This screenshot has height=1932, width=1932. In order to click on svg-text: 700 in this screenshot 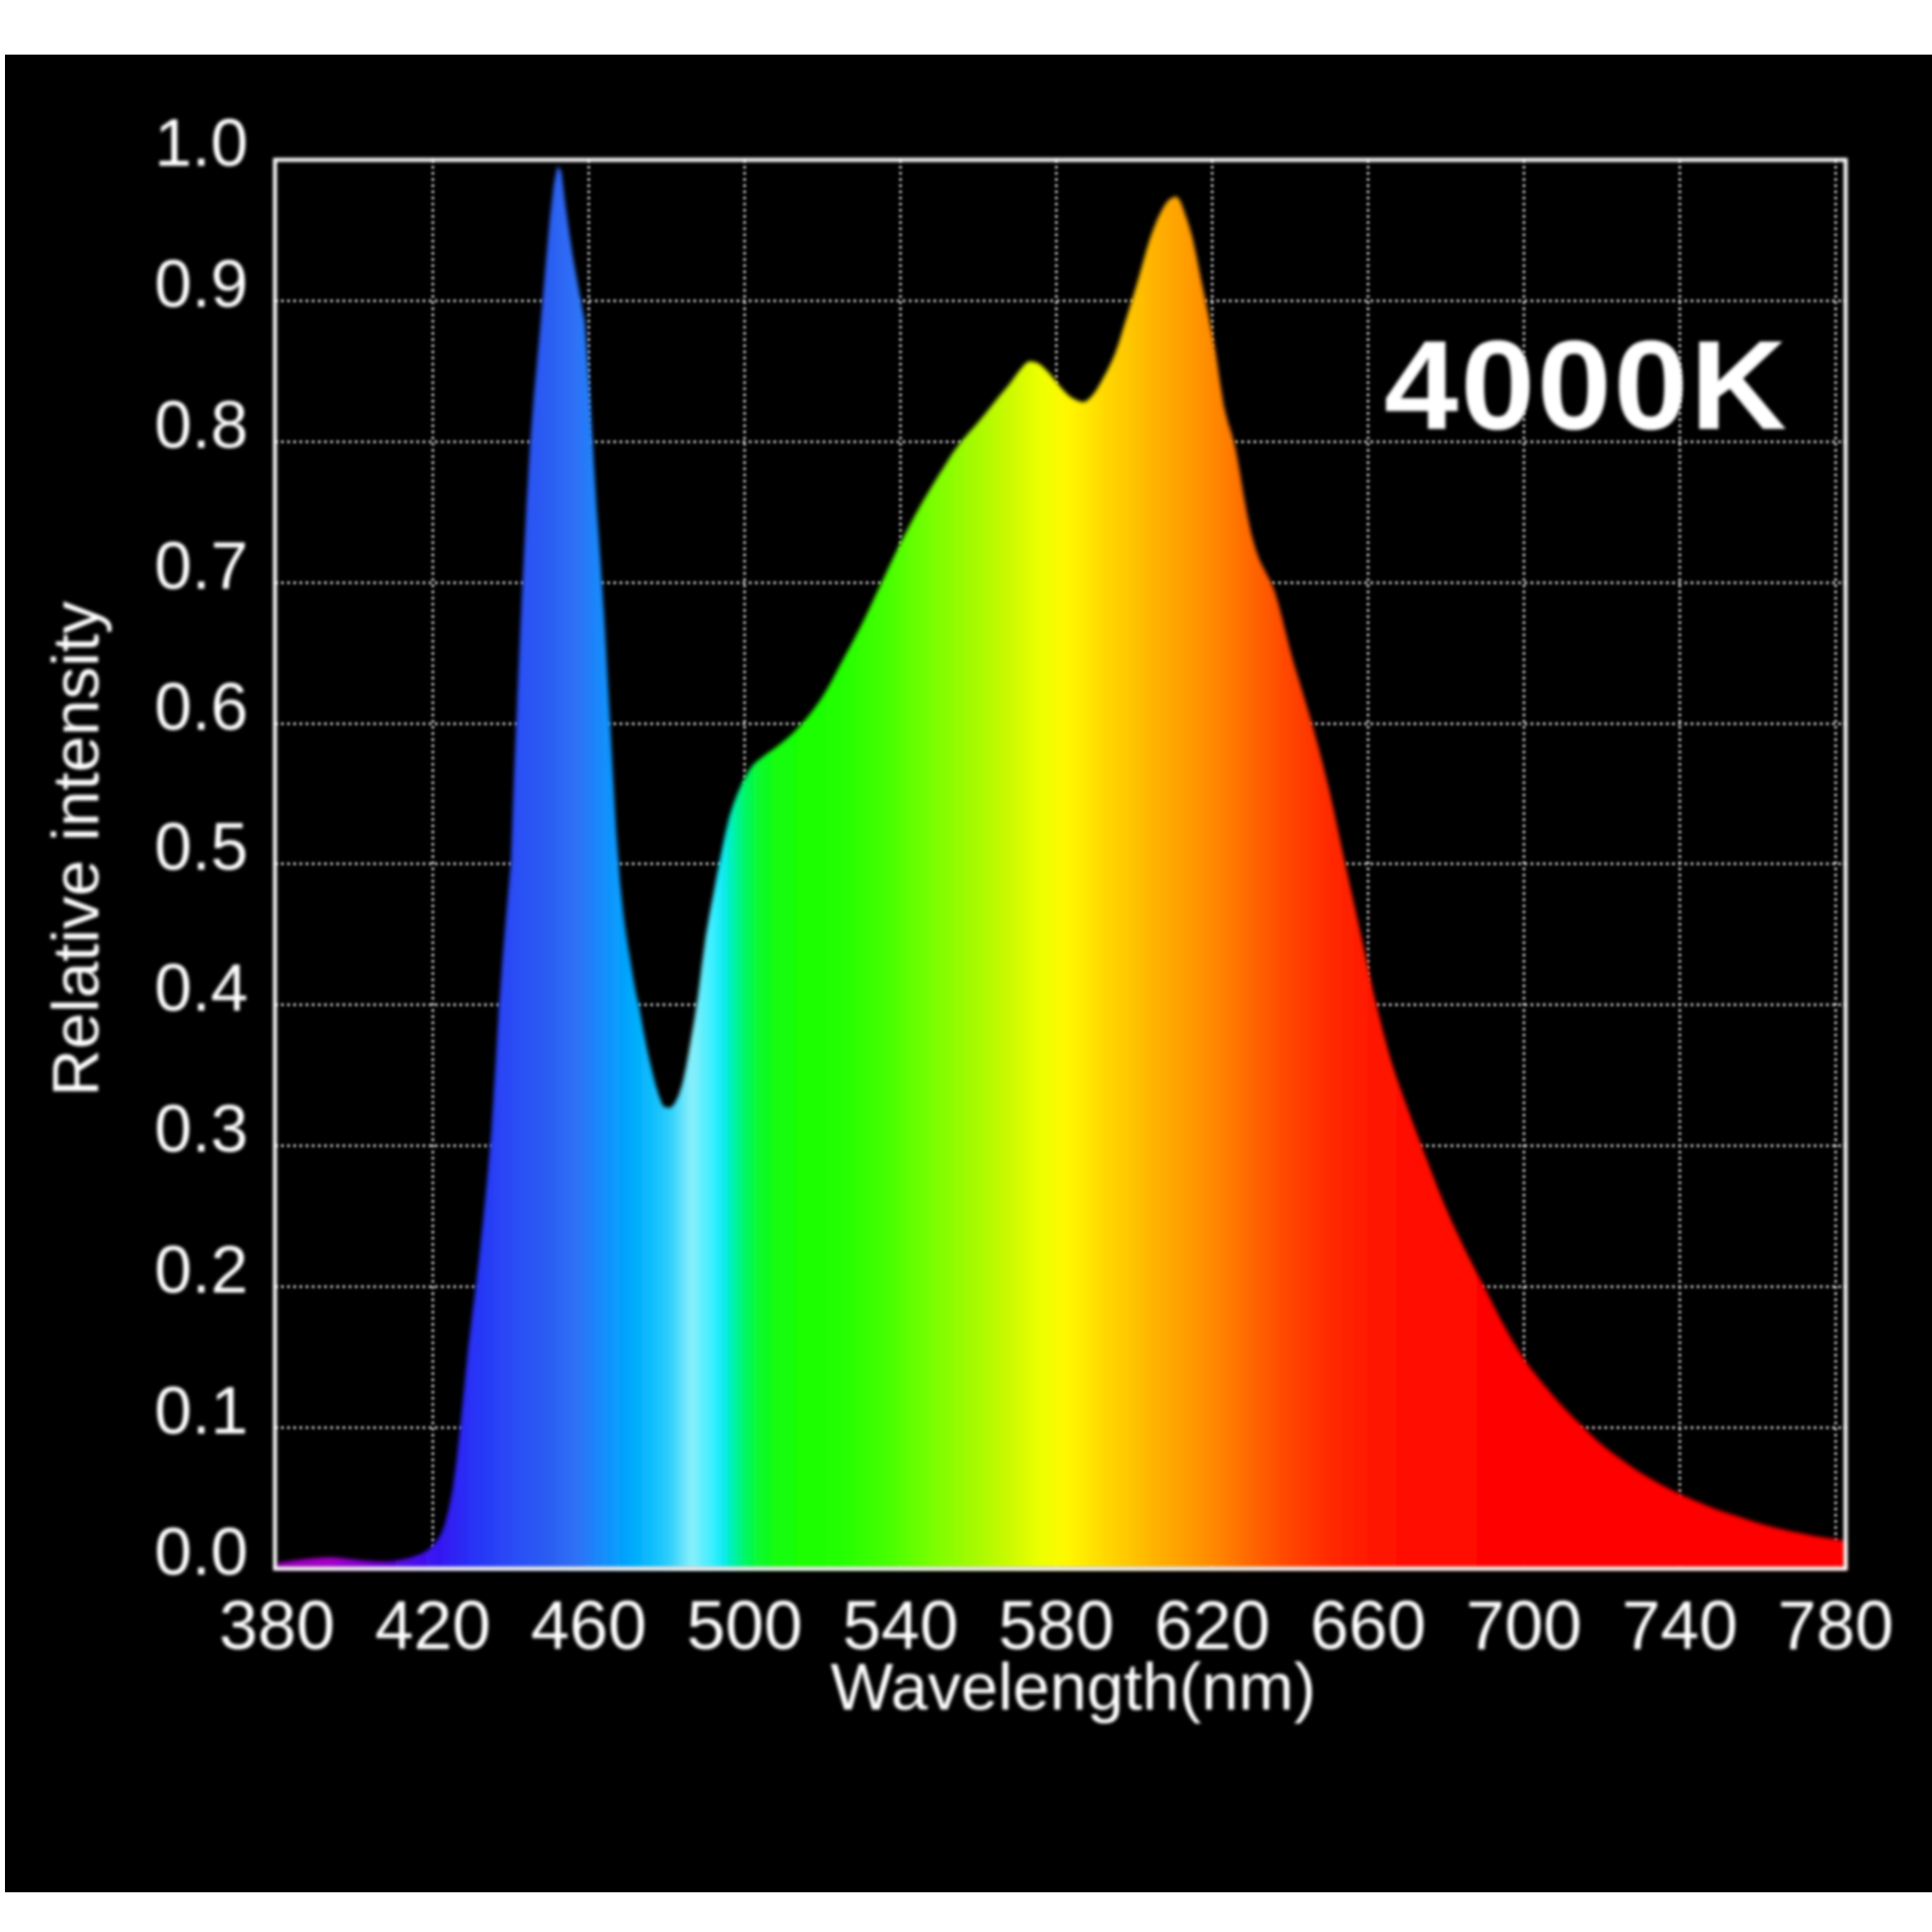, I will do `click(1525, 1626)`.